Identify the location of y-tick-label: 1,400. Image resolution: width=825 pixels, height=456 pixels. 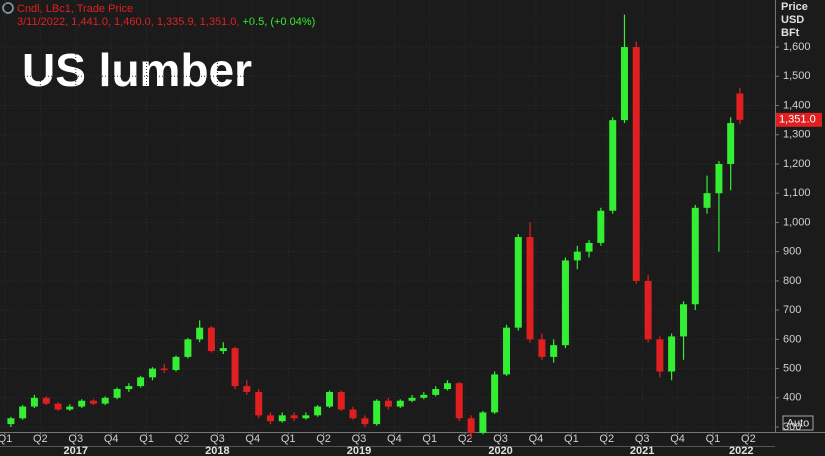
(797, 105).